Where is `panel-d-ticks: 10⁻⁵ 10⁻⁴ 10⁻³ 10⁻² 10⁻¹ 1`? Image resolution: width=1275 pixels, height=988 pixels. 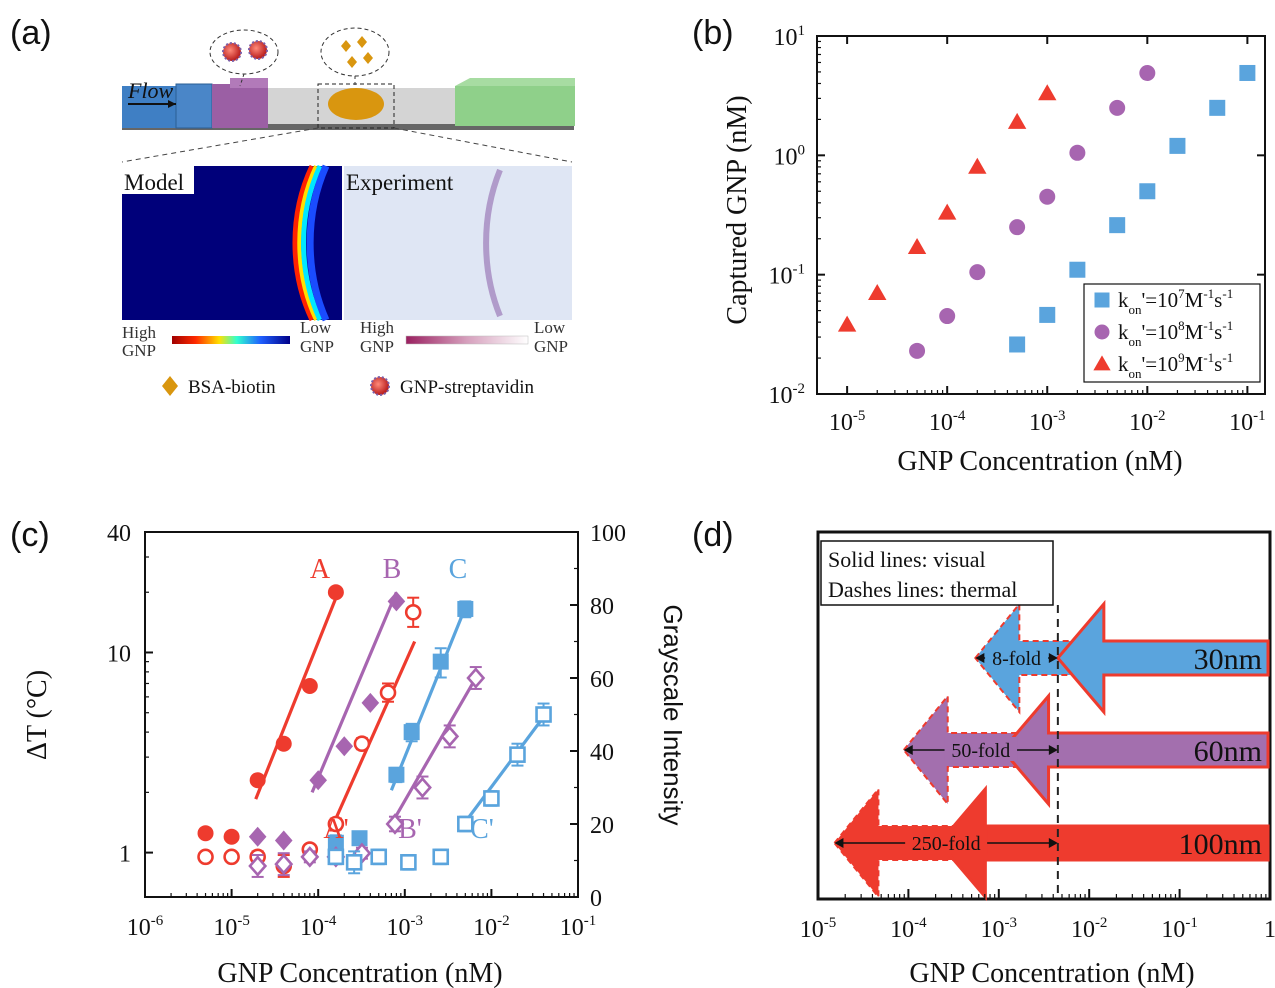 panel-d-ticks: 10⁻⁵ 10⁻⁴ 10⁻³ 10⁻² 10⁻¹ 1 is located at coordinates (1037, 916).